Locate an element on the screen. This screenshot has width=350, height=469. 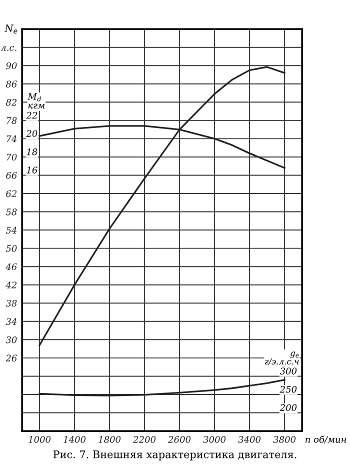
y-tick-label: 70 is located at coordinates (11, 157).